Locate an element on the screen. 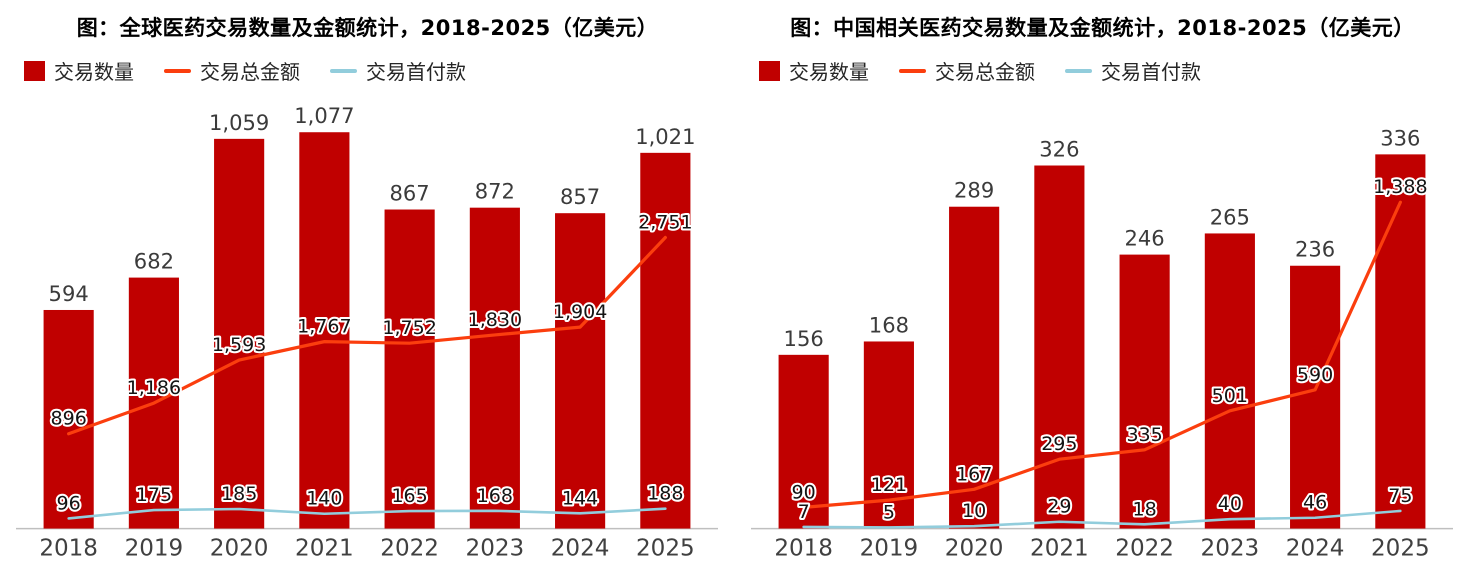 This screenshot has width=1470, height=581. line-value-label: 185 is located at coordinates (239, 494).